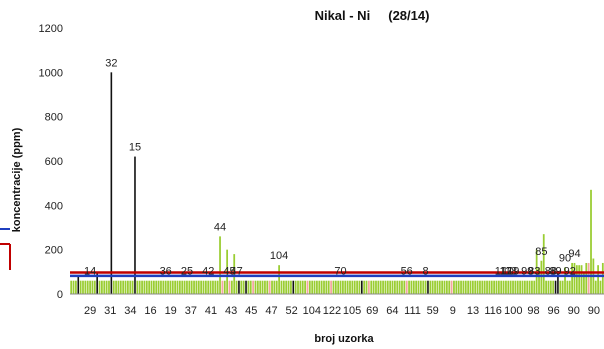 The width and height of the screenshot is (604, 349). Describe the element at coordinates (555, 272) in the screenshot. I see `data-label: 89` at that location.